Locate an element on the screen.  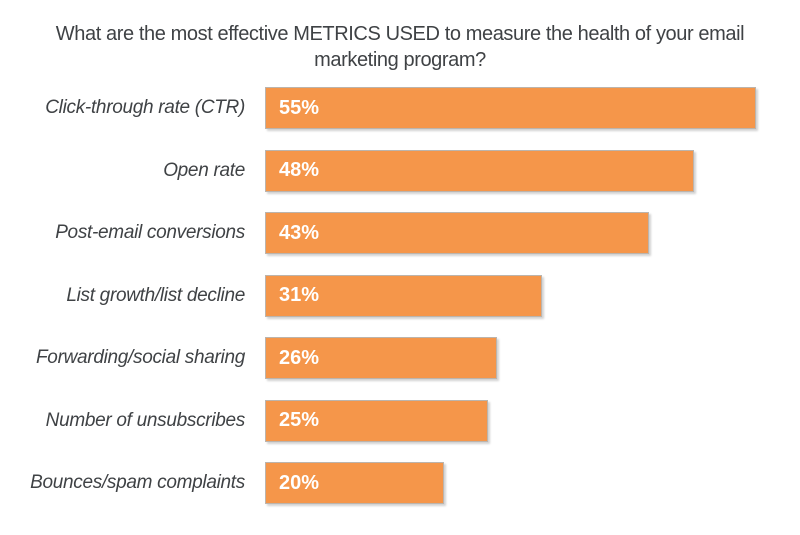
bar-row: List growth/list decline 31% is located at coordinates (400, 295).